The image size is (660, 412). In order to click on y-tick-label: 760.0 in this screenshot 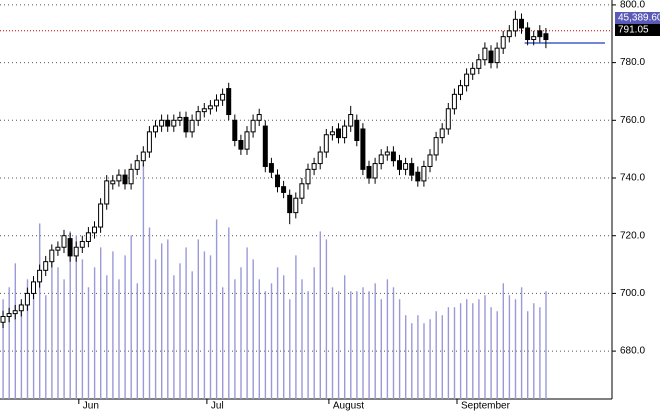, I will do `click(632, 120)`.